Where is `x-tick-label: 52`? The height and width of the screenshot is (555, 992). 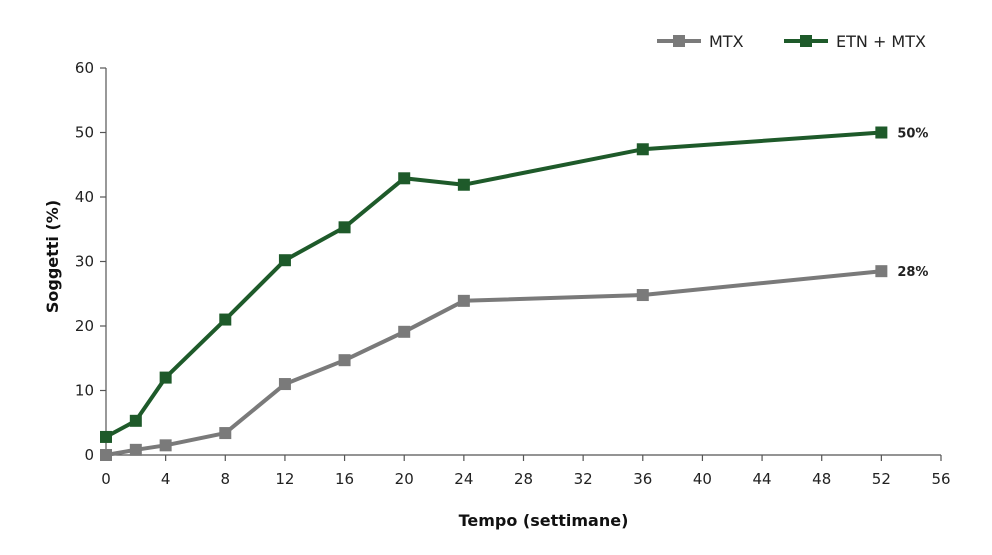
x-tick-label: 52 is located at coordinates (881, 479).